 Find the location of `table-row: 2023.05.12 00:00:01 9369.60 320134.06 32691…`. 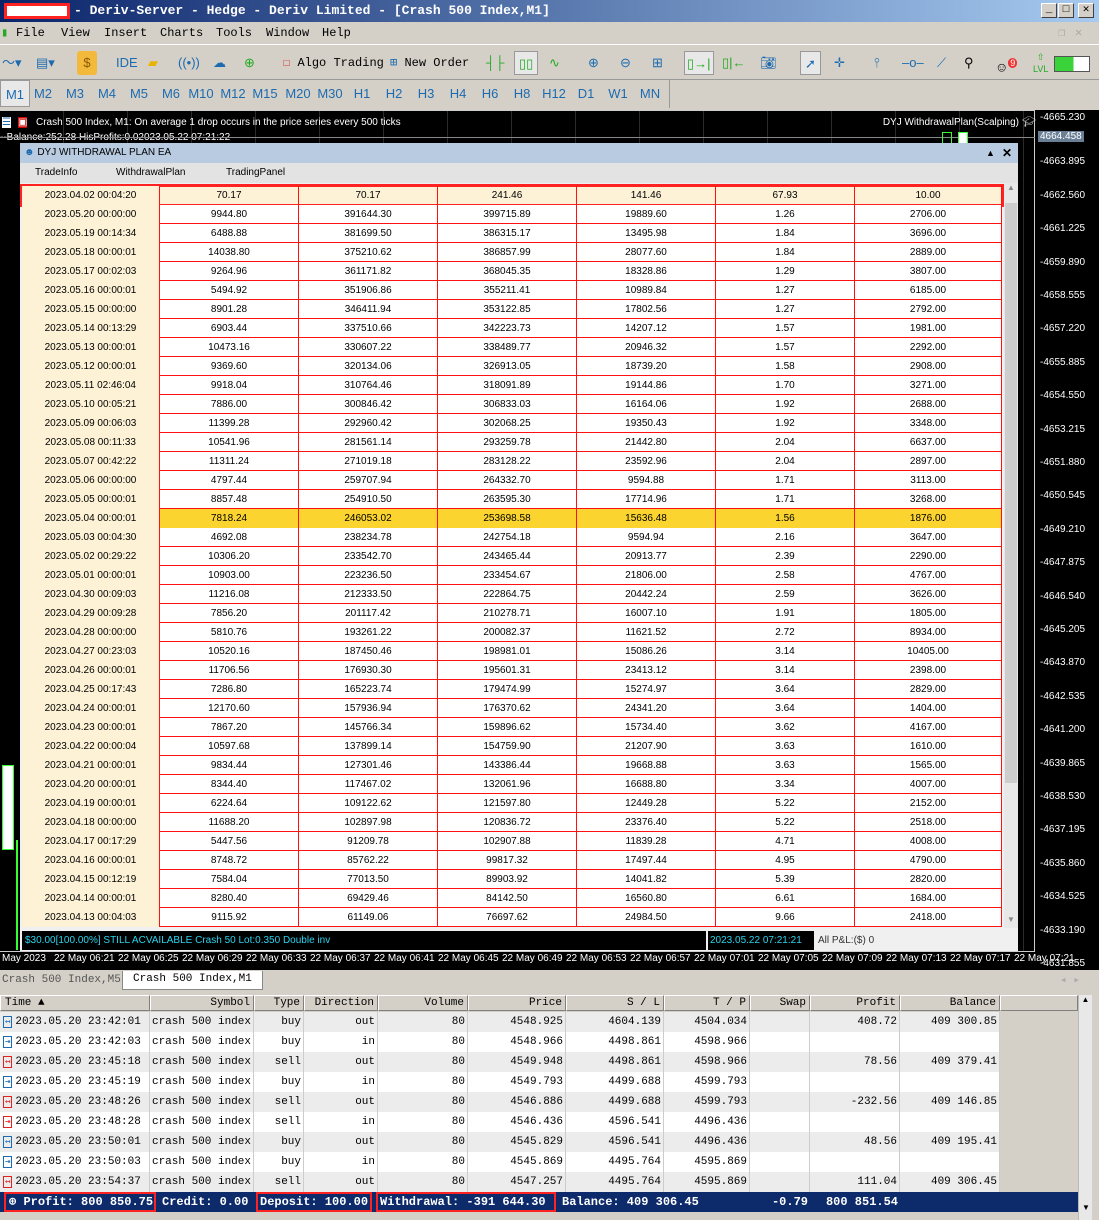

table-row: 2023.05.12 00:00:01 9369.60 320134.06 32691… is located at coordinates (512, 366).